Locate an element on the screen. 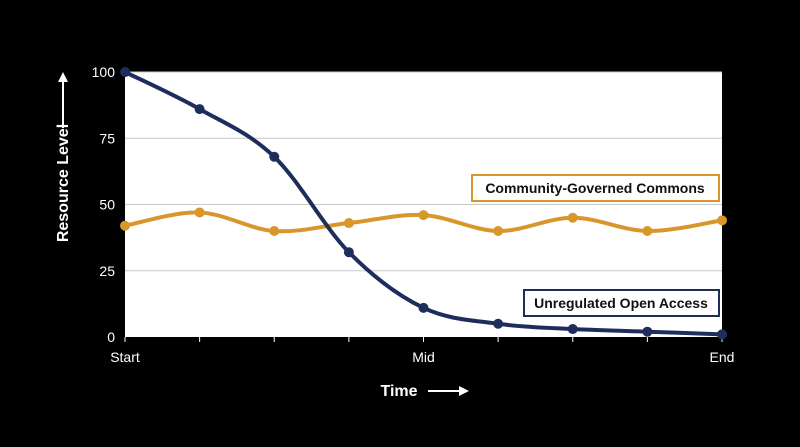 Image resolution: width=800 pixels, height=447 pixels. legend-open-access-box is located at coordinates (621, 303).